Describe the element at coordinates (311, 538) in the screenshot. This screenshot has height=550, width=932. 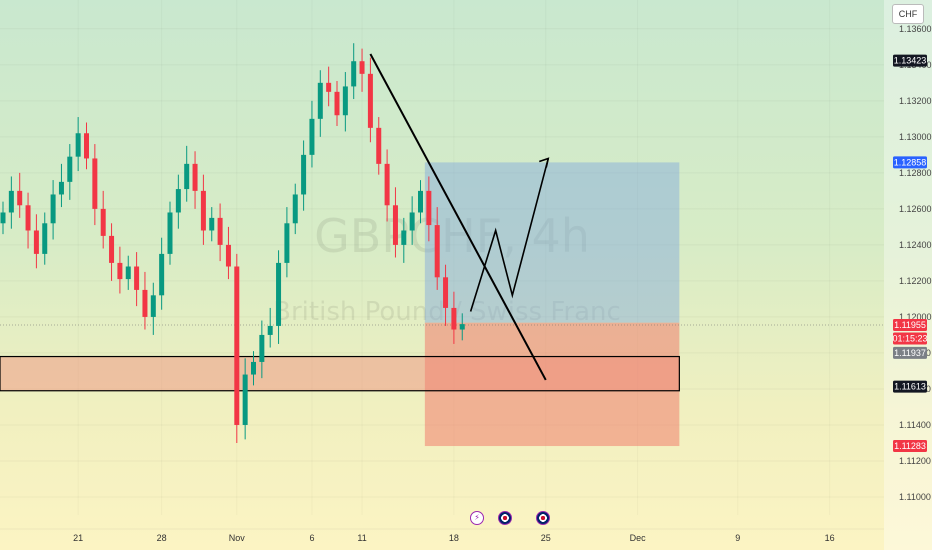
I see `time-tick-label: 6` at that location.